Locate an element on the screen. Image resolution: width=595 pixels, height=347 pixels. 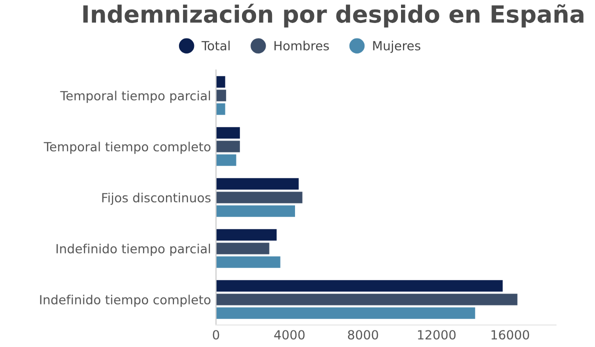
y-tick-label: Indefinido tiempo completo is located at coordinates (125, 300).